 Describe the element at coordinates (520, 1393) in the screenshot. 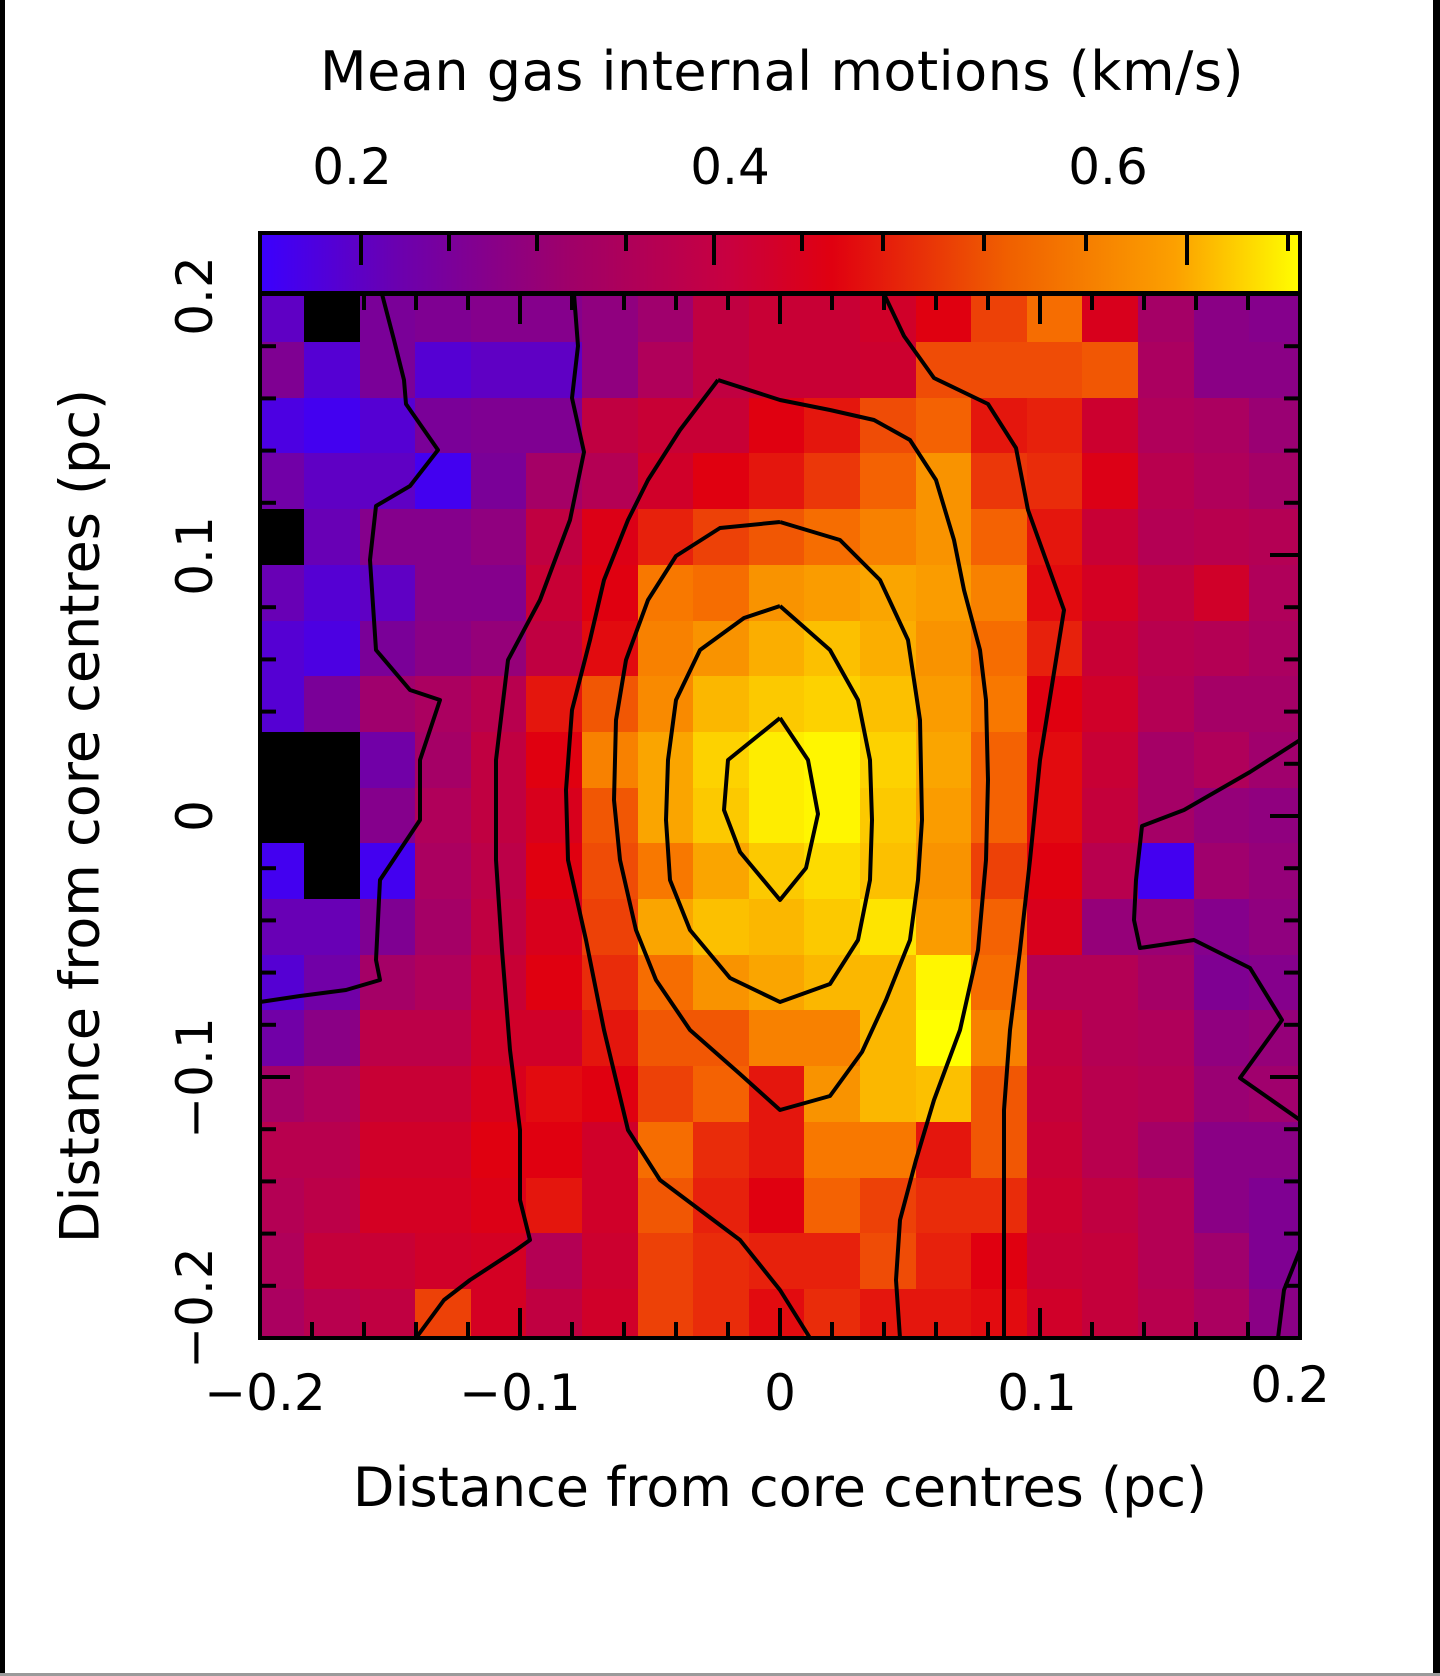

I see `x-tick-label: −0.1` at that location.